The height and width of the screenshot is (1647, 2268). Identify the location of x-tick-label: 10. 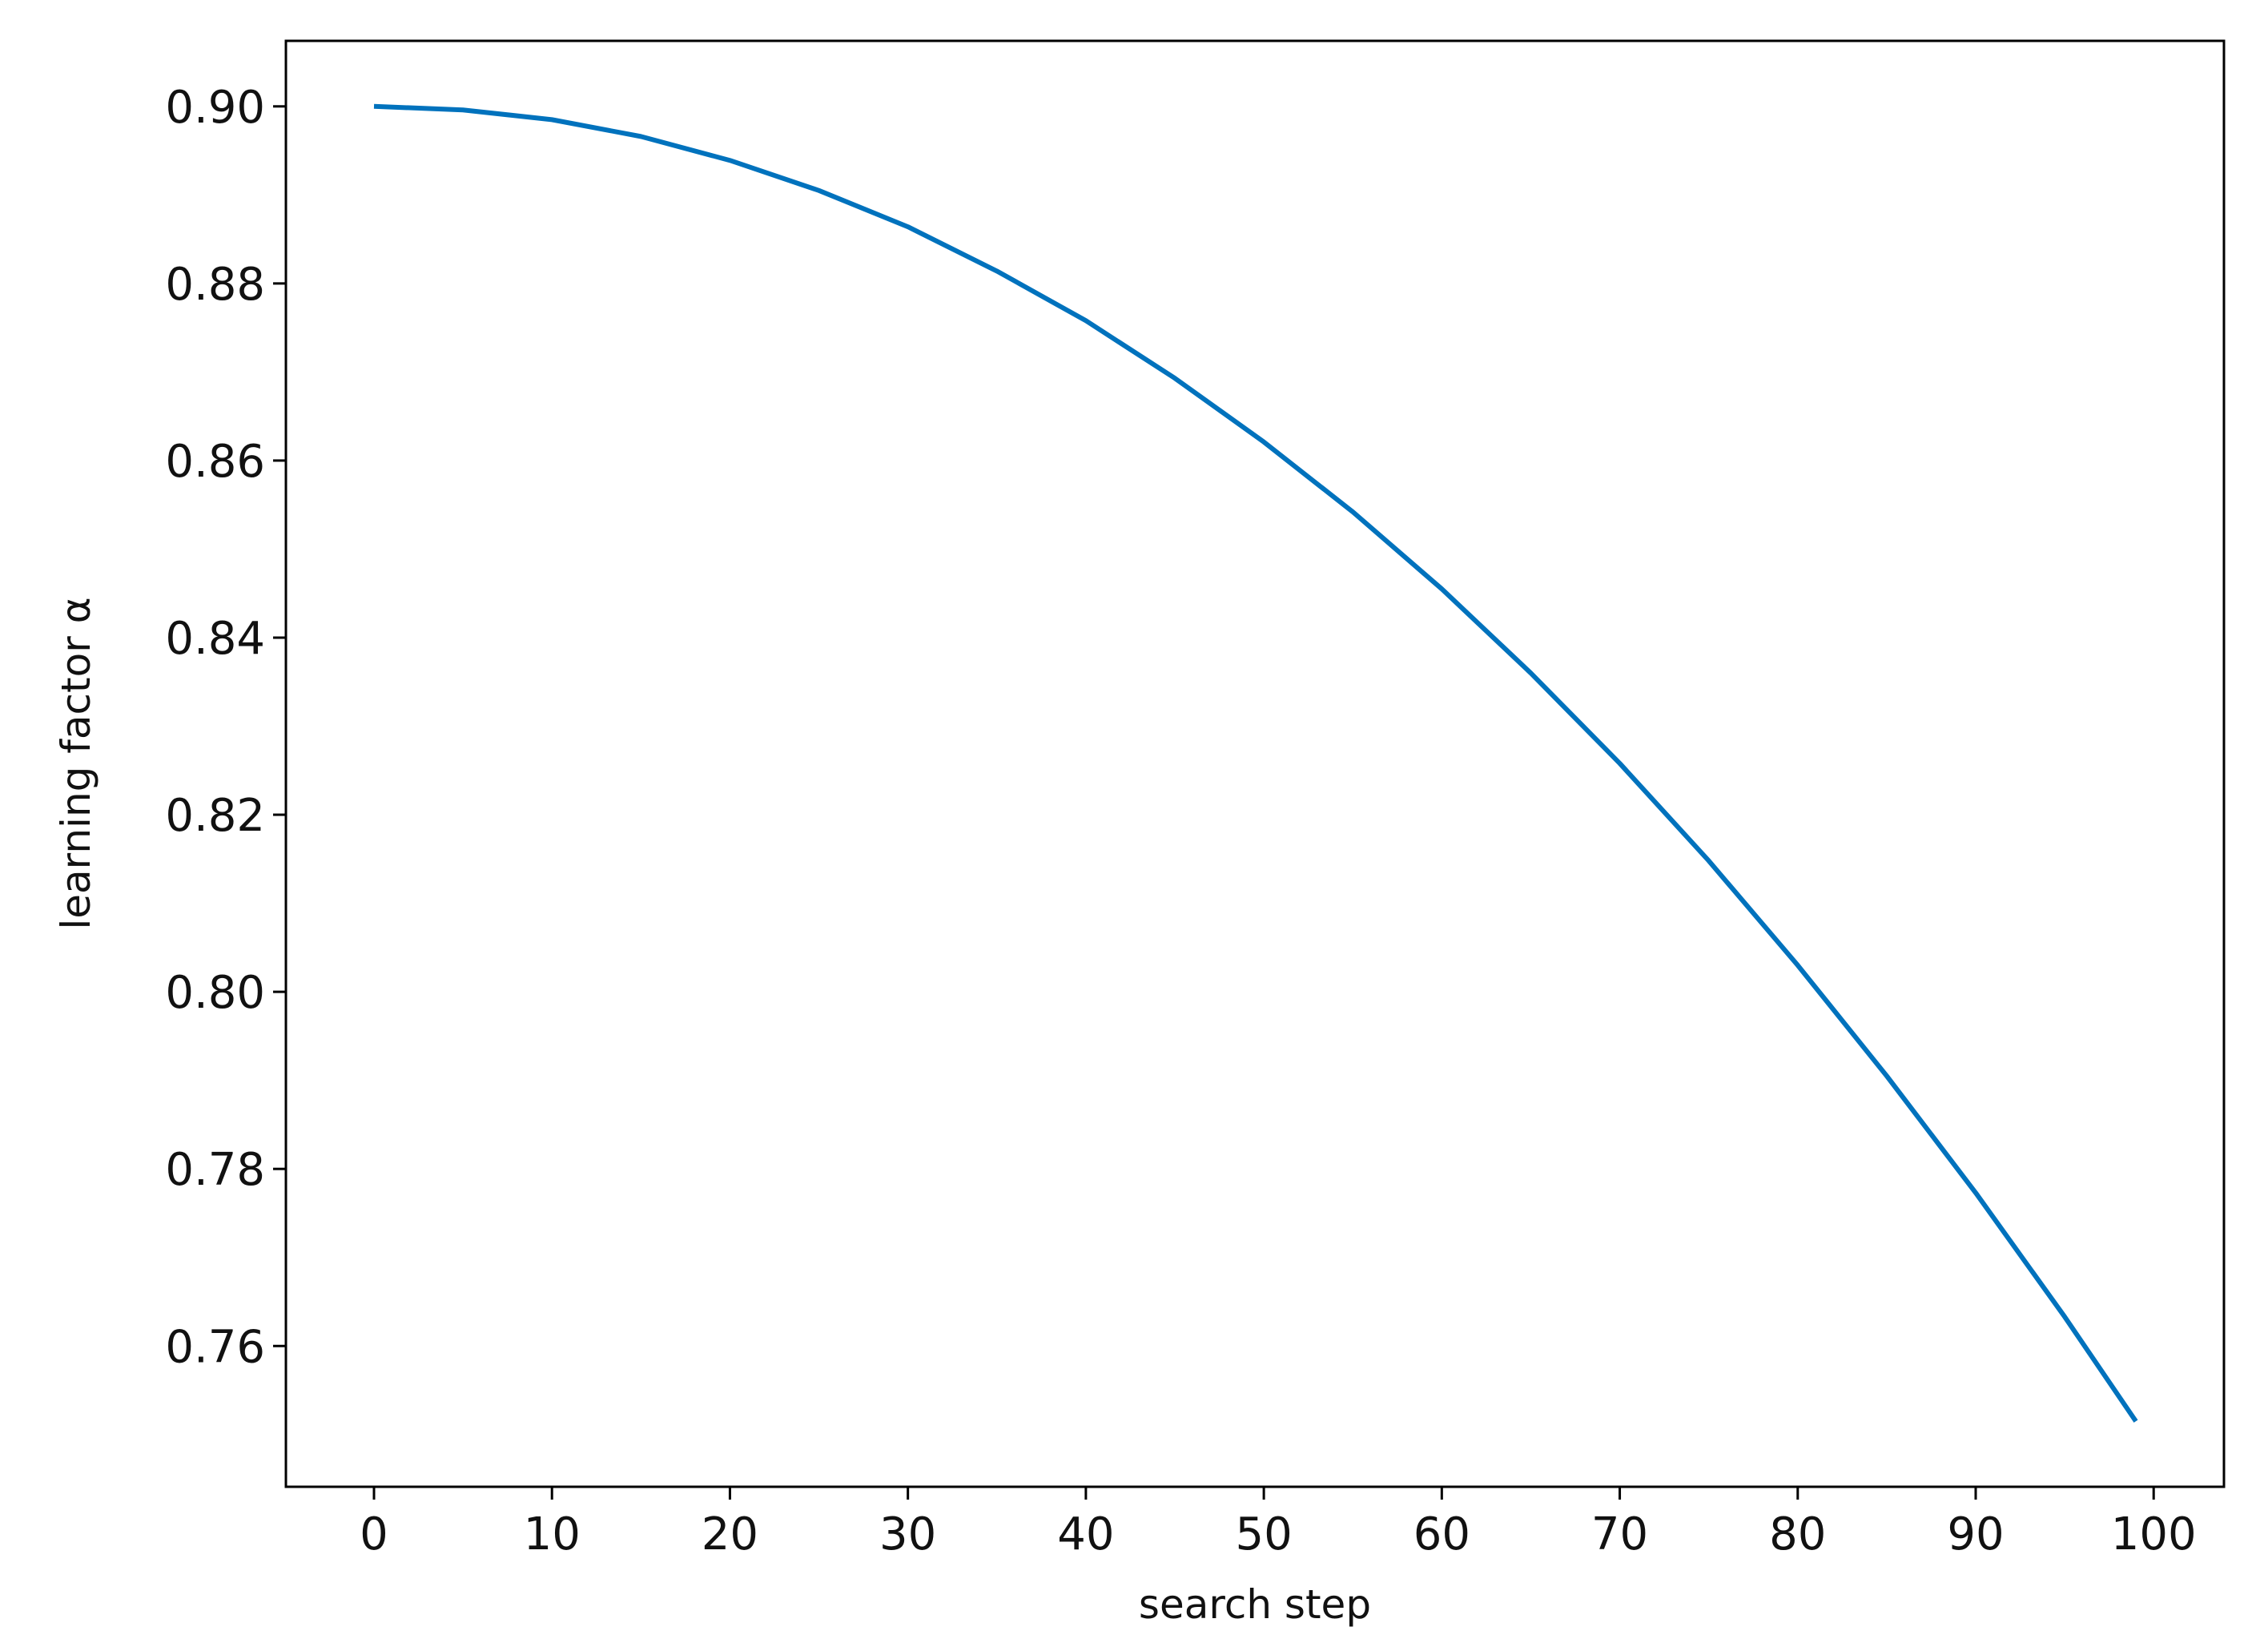
(552, 1534).